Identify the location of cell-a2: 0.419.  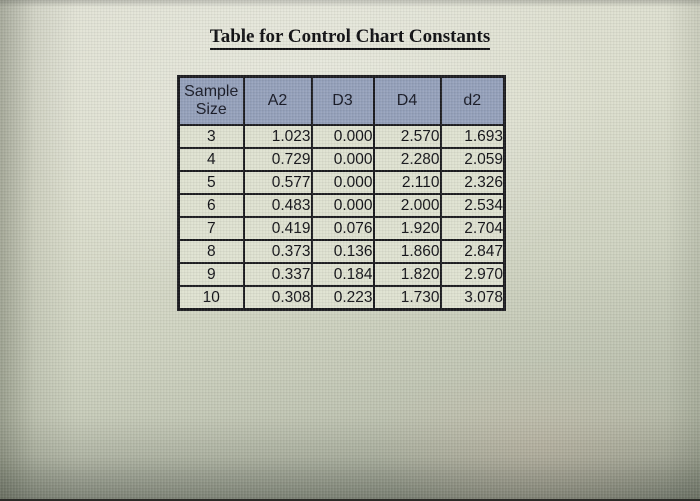
(277, 228).